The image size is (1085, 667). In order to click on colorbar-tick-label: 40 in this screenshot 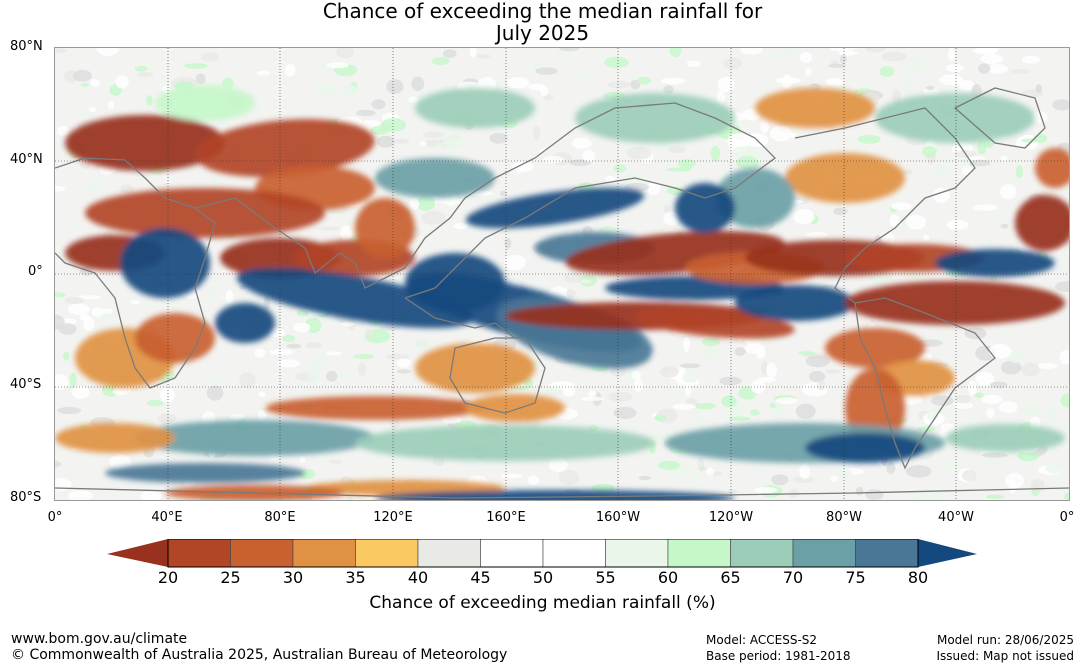, I will do `click(418, 577)`.